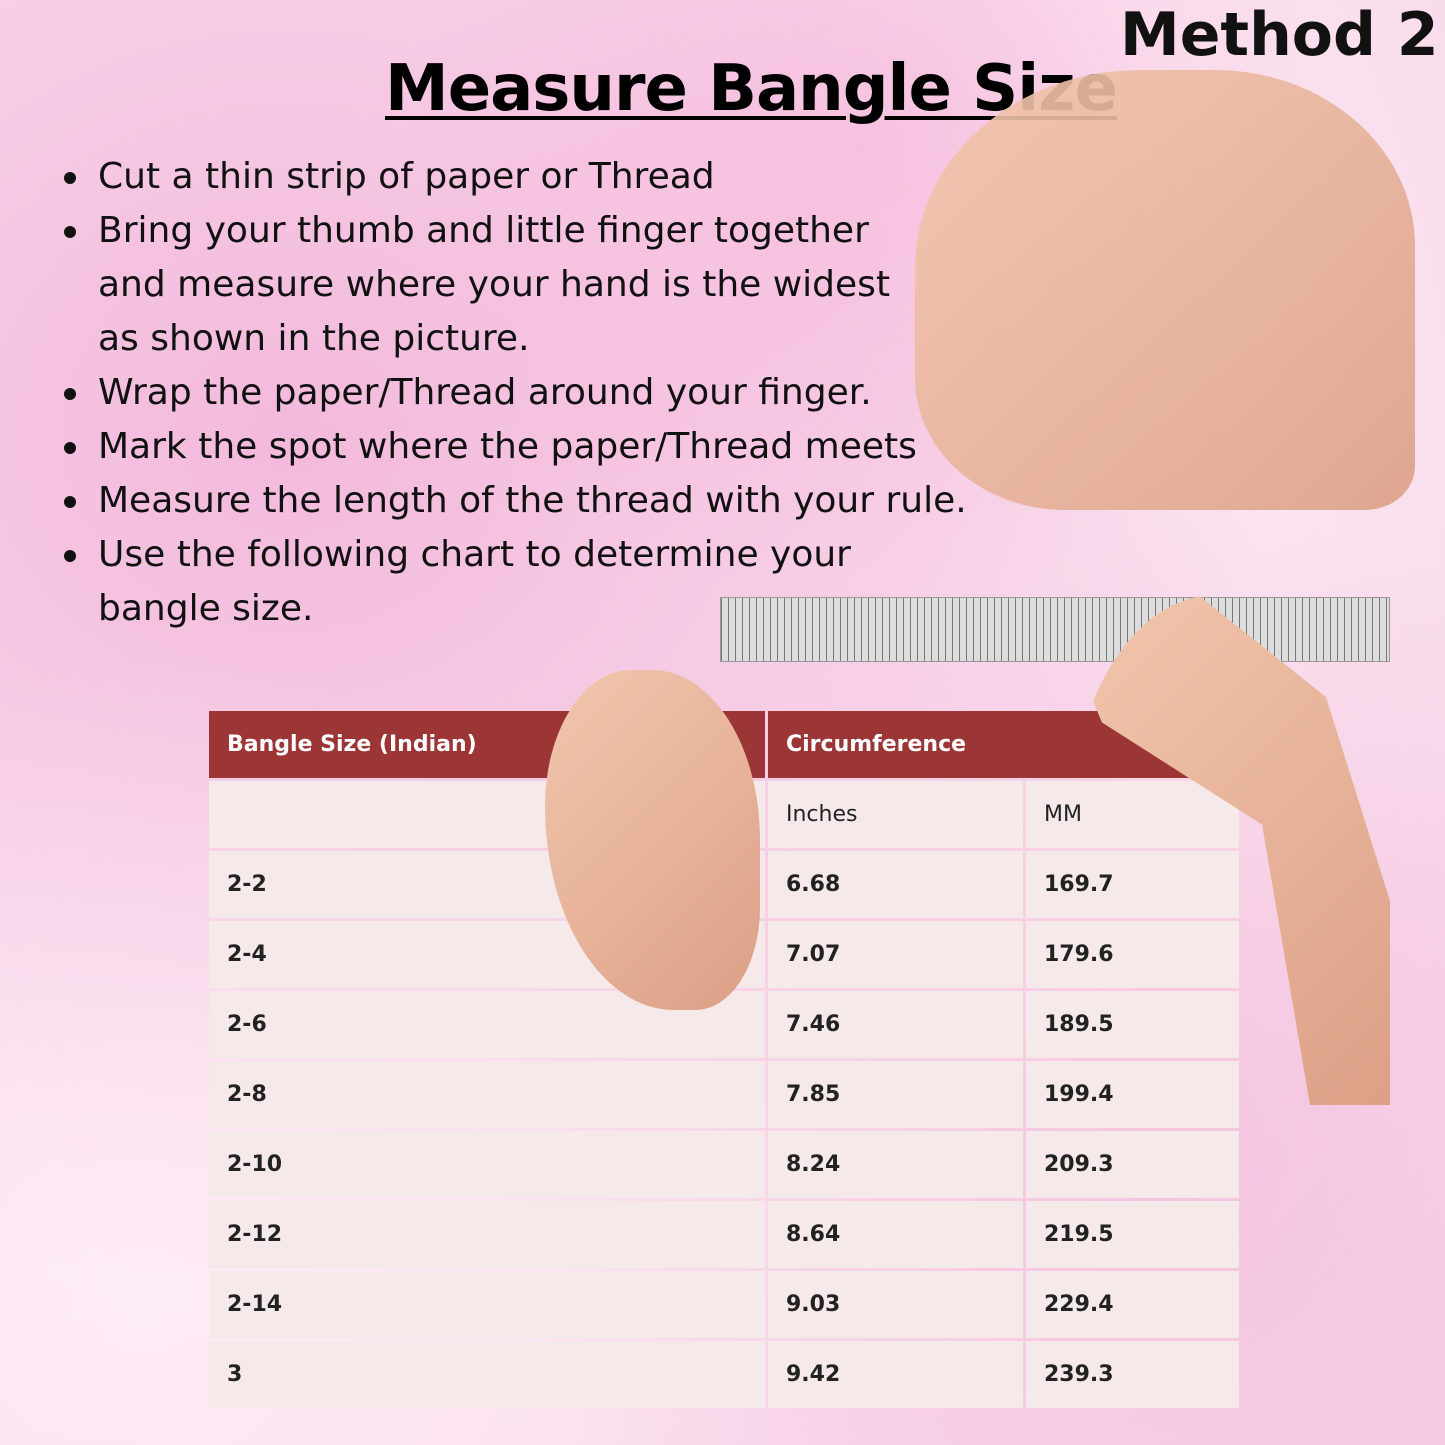 The width and height of the screenshot is (1445, 1445). I want to click on cell-inches: 8.64, so click(895, 1234).